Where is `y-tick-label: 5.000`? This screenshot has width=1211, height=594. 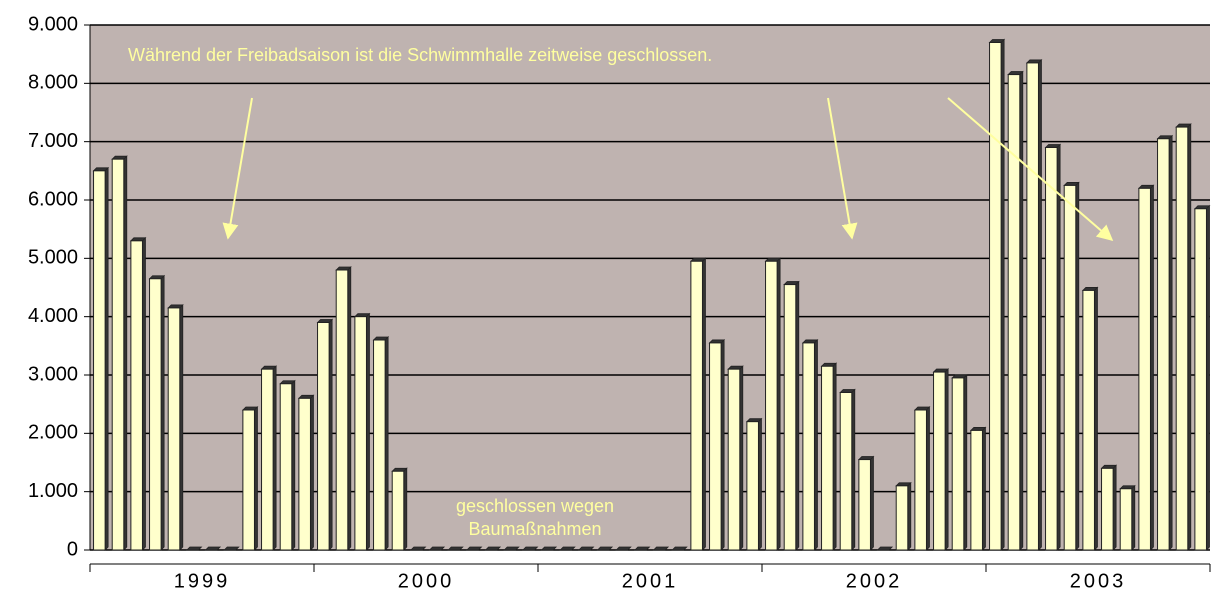
y-tick-label: 5.000 is located at coordinates (53, 258).